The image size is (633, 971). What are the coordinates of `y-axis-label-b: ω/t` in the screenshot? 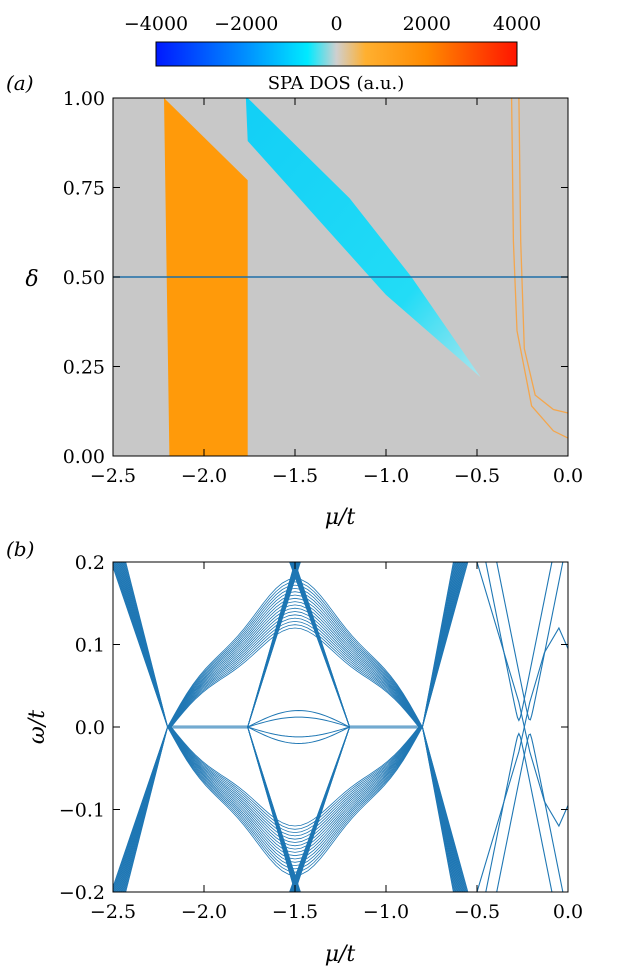 It's located at (37, 727).